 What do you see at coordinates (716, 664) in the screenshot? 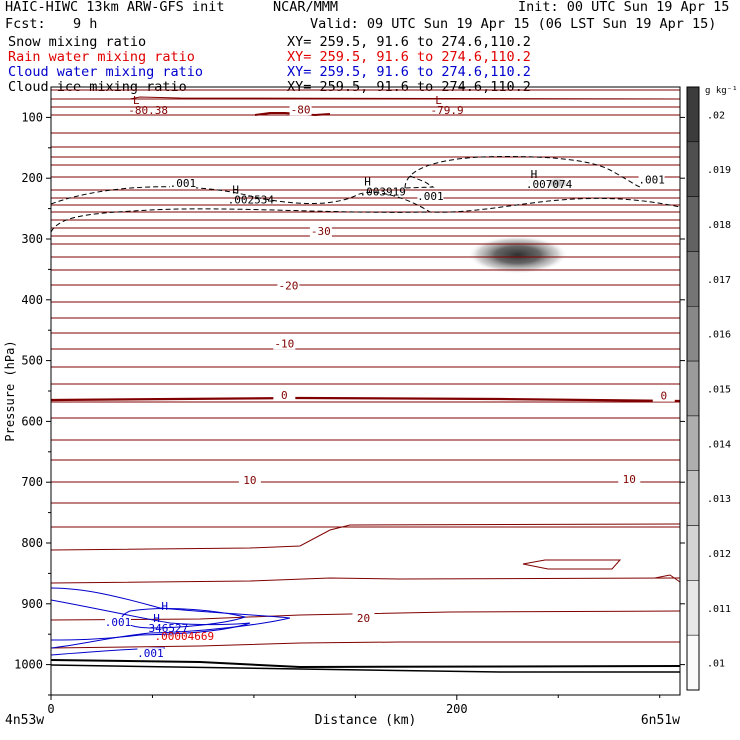
I see `colorbar-label-10: .01` at bounding box center [716, 664].